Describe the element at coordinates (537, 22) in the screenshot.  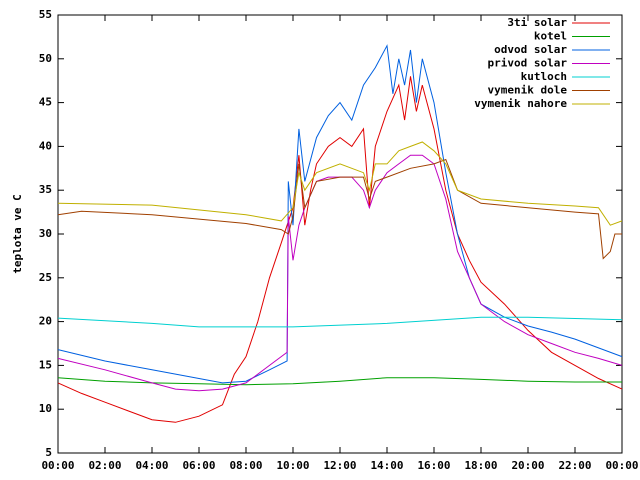
I see `legend-label: 3ti solar` at that location.